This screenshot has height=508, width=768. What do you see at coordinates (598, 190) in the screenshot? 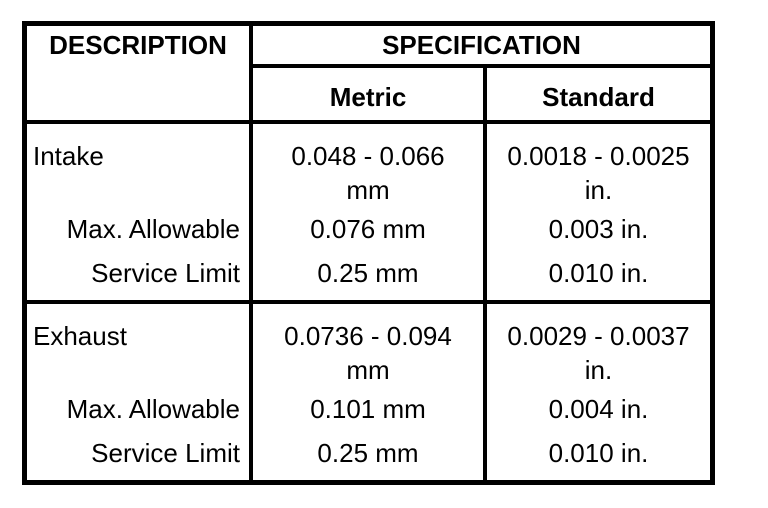
I see `intake-standard-range-unit: in.` at bounding box center [598, 190].